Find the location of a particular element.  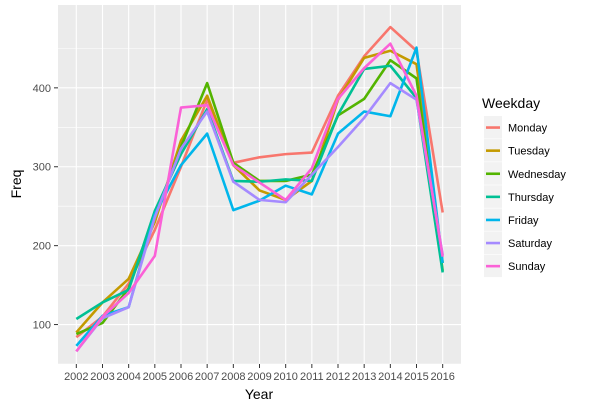

x-tick-label: 2004 is located at coordinates (128, 377).